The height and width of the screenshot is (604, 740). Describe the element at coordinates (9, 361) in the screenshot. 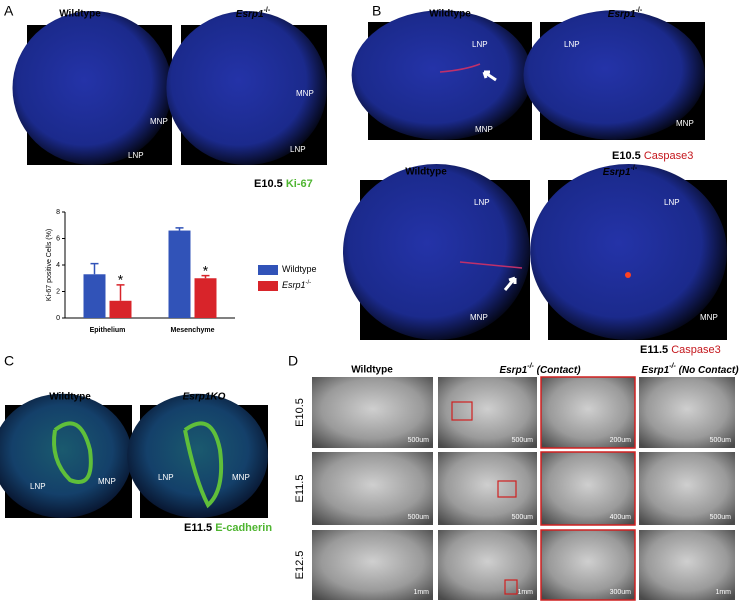

I see `panel-label: C` at that location.